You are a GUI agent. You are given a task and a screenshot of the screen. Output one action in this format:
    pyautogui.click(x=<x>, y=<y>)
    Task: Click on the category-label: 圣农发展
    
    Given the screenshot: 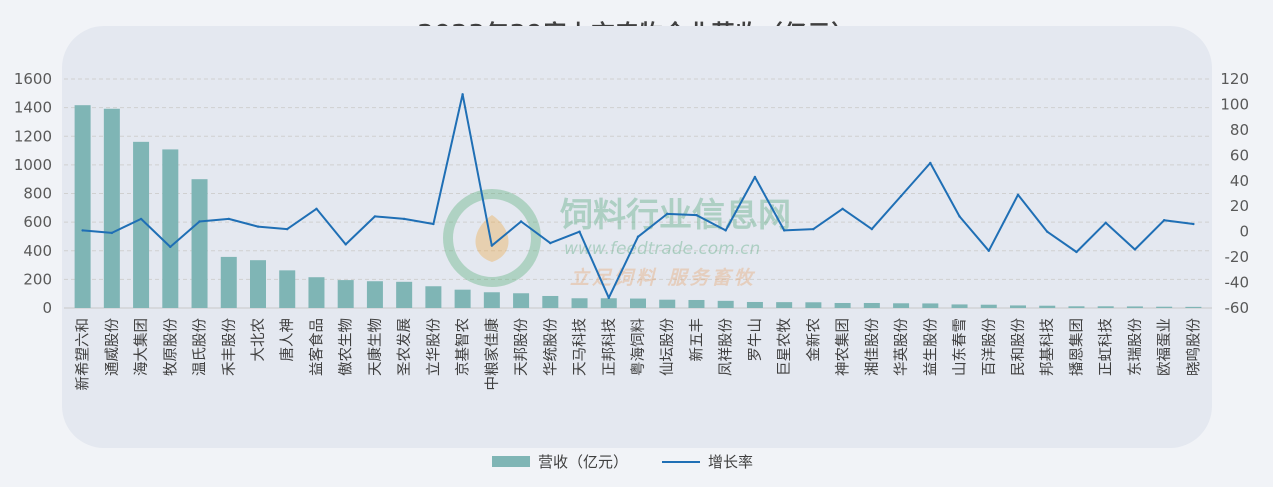 What is the action you would take?
    pyautogui.click(x=404, y=347)
    